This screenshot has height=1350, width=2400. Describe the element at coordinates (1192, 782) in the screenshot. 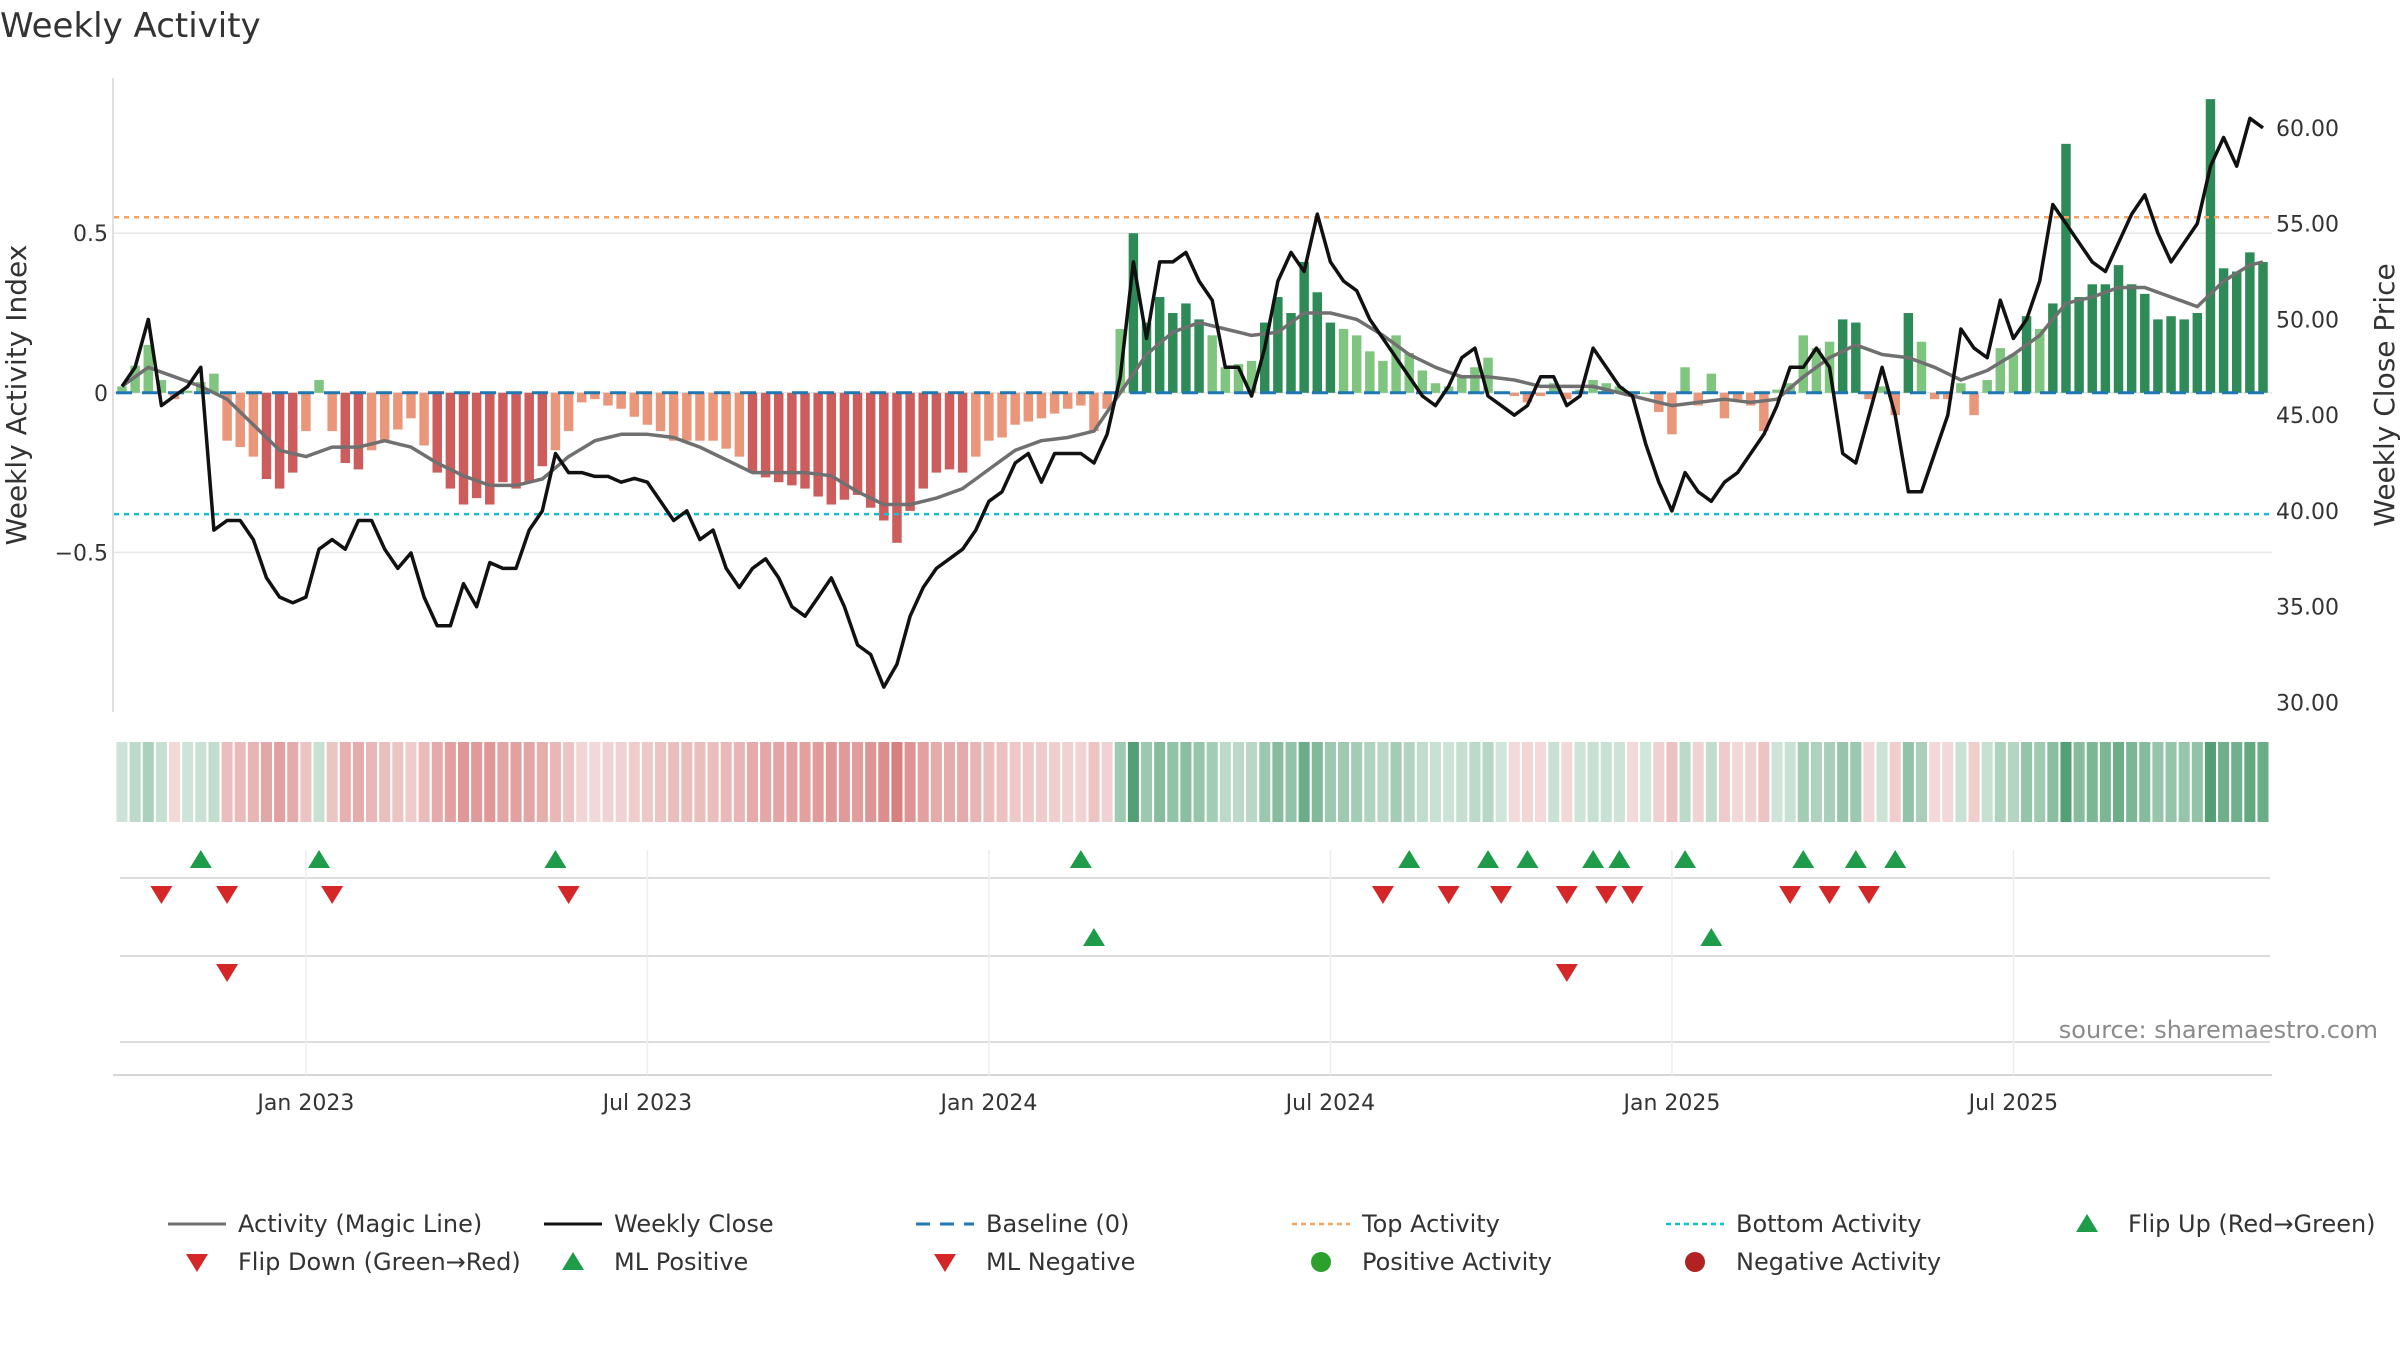

I see `activity-ribbon` at that location.